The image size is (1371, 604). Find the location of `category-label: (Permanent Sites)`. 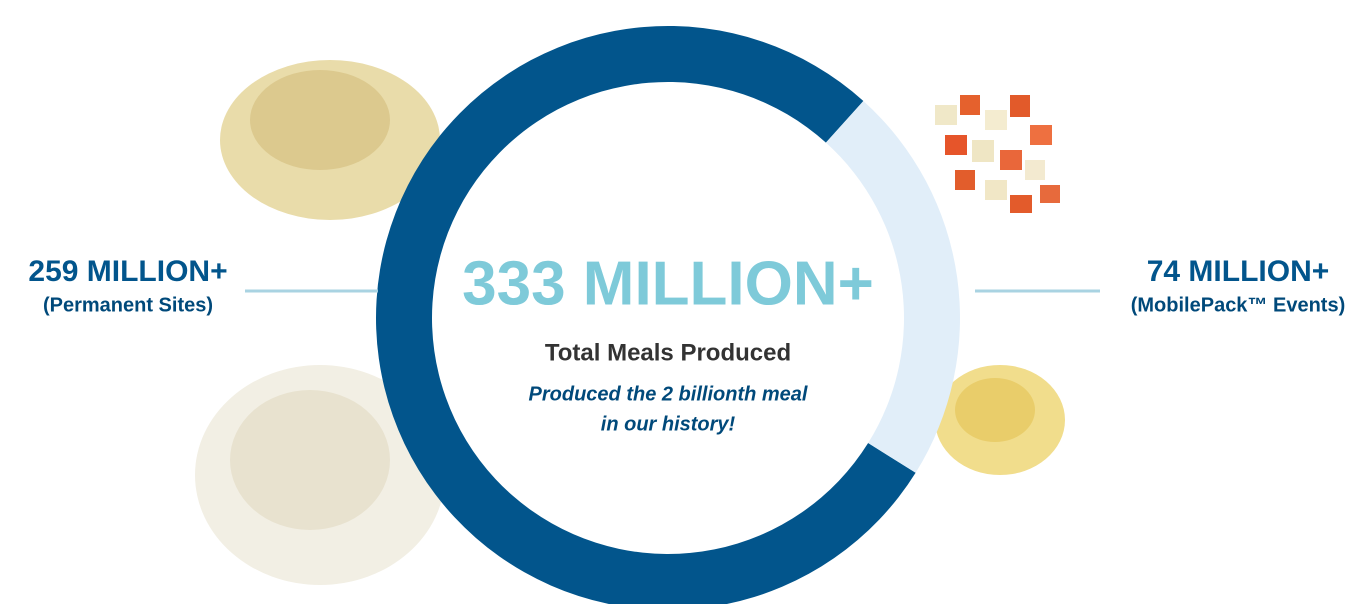

category-label: (Permanent Sites) is located at coordinates (128, 305).